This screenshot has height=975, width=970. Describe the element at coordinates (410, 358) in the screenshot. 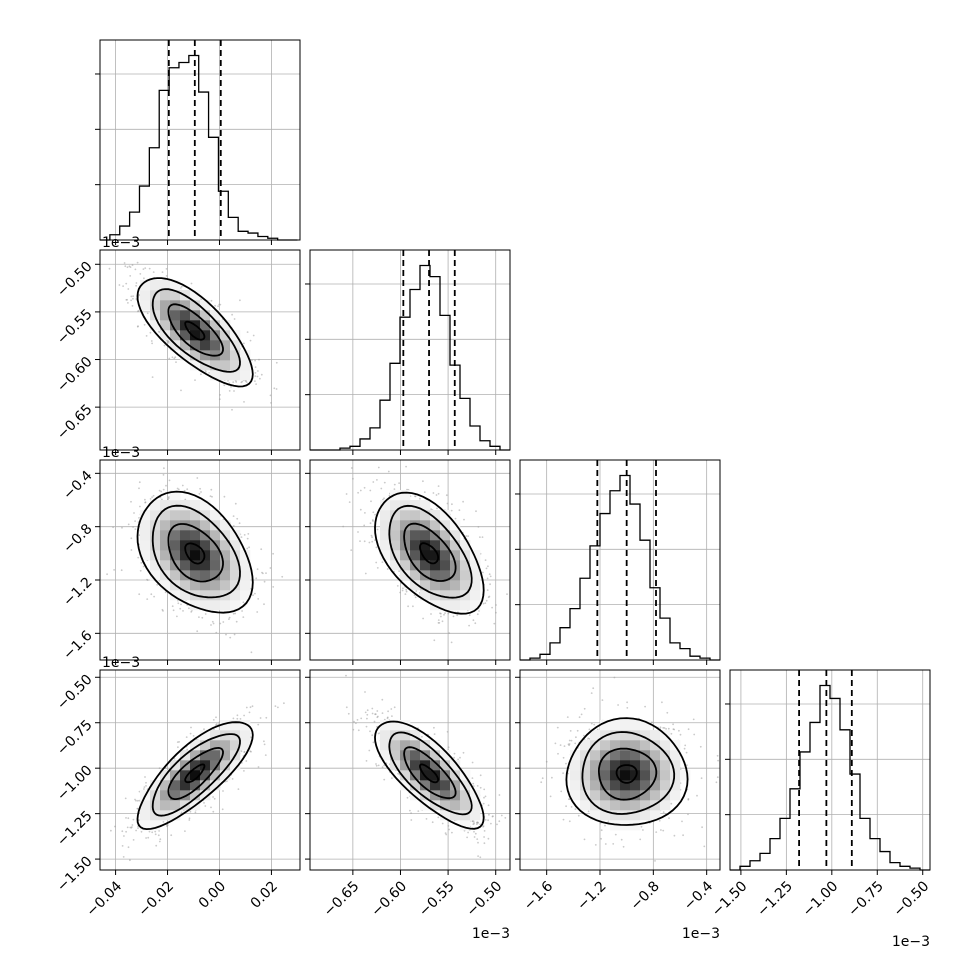

I see `histogram-step-line` at that location.